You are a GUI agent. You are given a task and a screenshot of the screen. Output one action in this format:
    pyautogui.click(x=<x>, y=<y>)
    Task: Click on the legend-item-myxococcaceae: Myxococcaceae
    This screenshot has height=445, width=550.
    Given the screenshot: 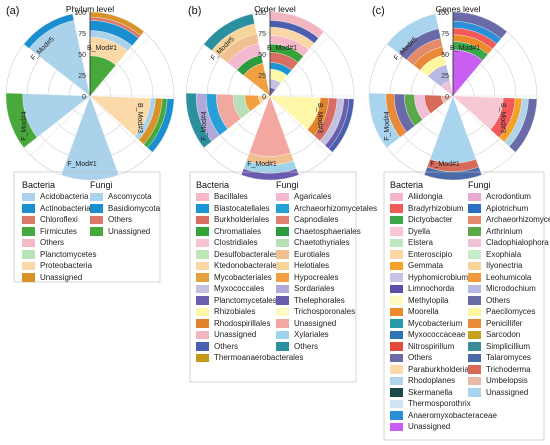 What is the action you would take?
    pyautogui.click(x=443, y=335)
    